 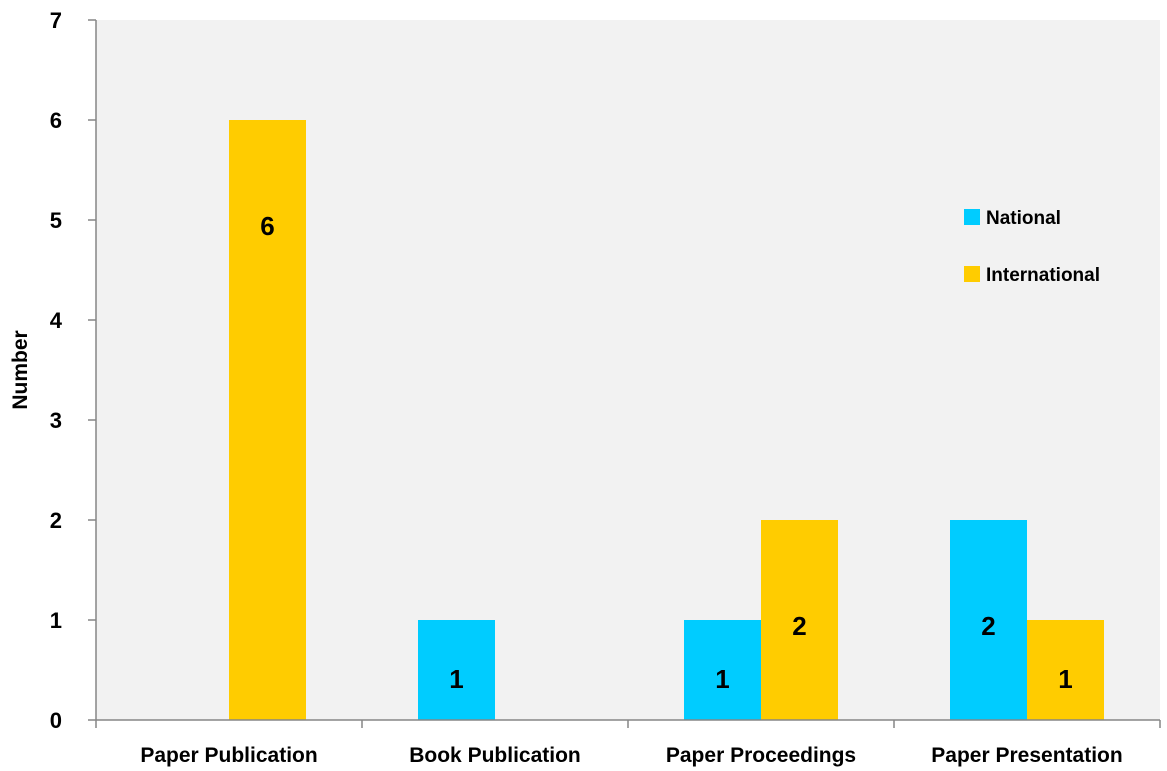 What do you see at coordinates (761, 755) in the screenshot?
I see `x-category-label: Paper Proceedings` at bounding box center [761, 755].